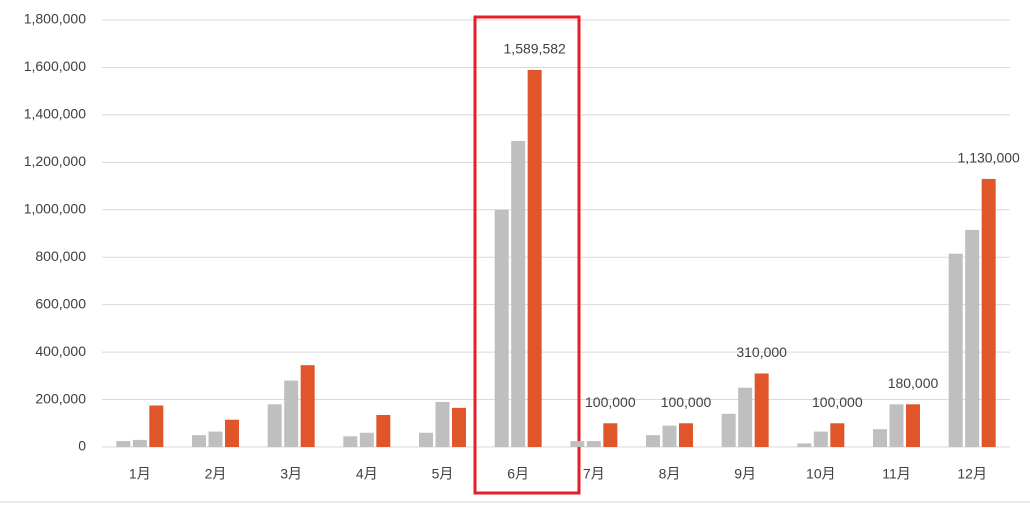  I want to click on data-label: 310,000, so click(761, 352).